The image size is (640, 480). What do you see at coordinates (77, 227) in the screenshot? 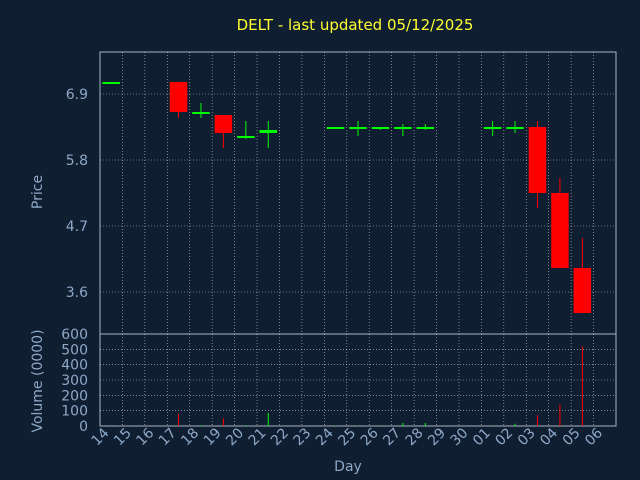
I see `price-tick-label: 4.7` at bounding box center [77, 227].